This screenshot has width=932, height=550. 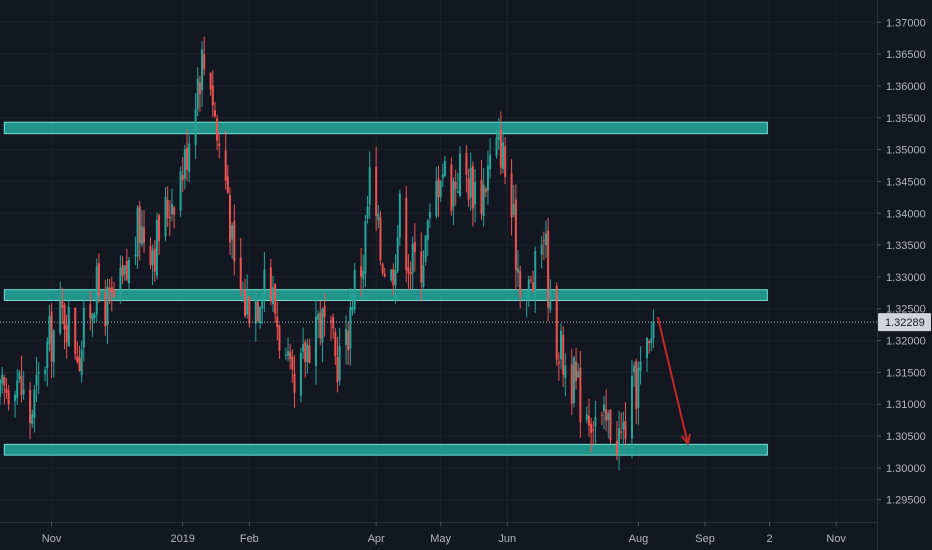 I want to click on y-tick-label: 1.33000, so click(x=906, y=278).